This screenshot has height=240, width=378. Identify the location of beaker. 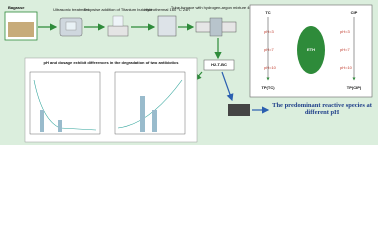
(71, 26).